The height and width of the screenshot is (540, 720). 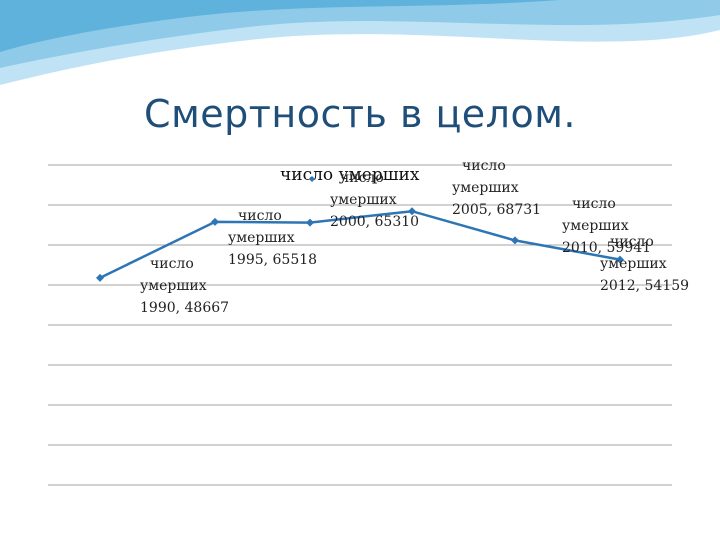 What do you see at coordinates (360, 114) in the screenshot?
I see `slide-title: Смертность в целом.` at bounding box center [360, 114].